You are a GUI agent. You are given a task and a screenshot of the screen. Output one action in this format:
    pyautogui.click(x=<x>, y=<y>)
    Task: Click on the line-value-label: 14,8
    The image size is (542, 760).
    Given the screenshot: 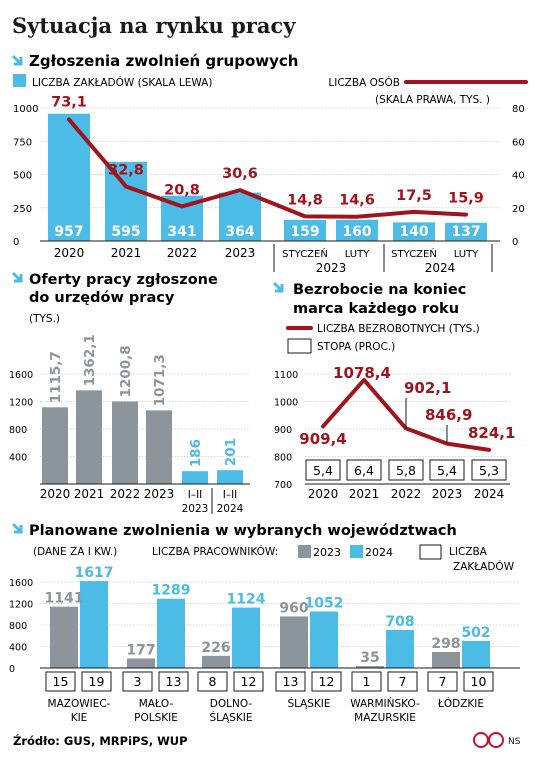 What is the action you would take?
    pyautogui.click(x=305, y=200)
    